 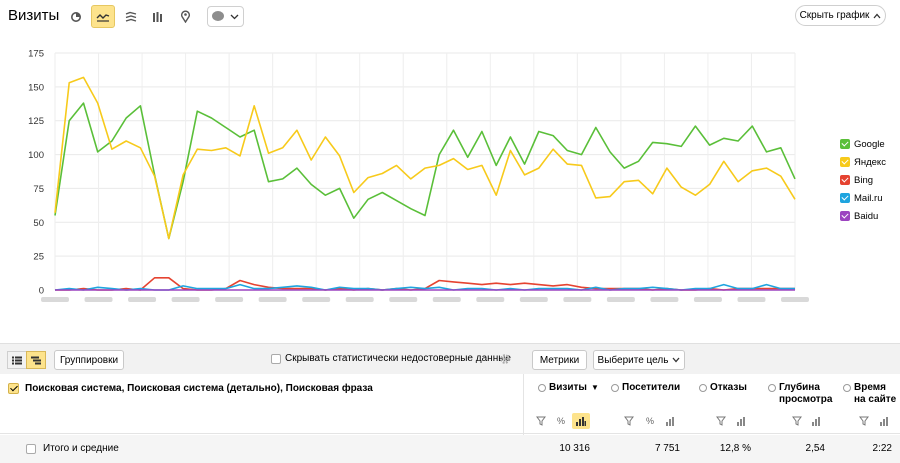 I want to click on y-tick-label: 175, so click(x=36, y=54).